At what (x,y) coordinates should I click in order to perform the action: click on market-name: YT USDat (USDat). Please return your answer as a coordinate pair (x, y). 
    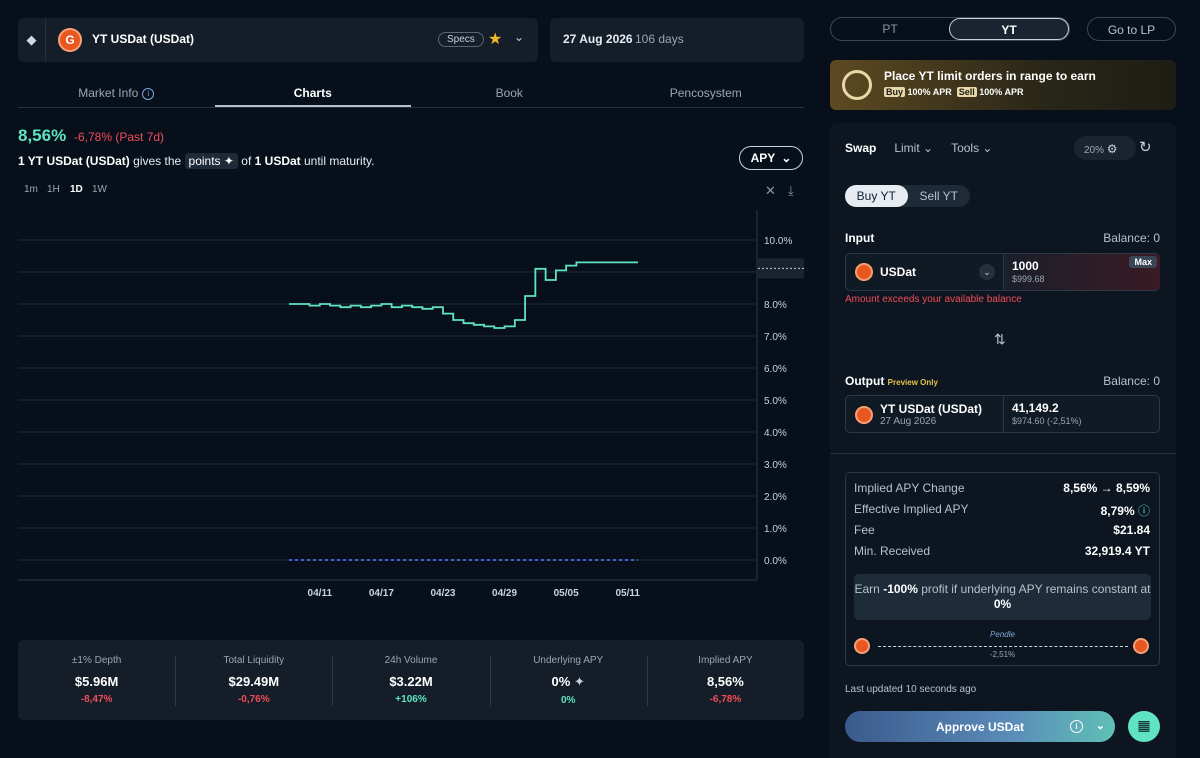
    Looking at the image, I should click on (143, 39).